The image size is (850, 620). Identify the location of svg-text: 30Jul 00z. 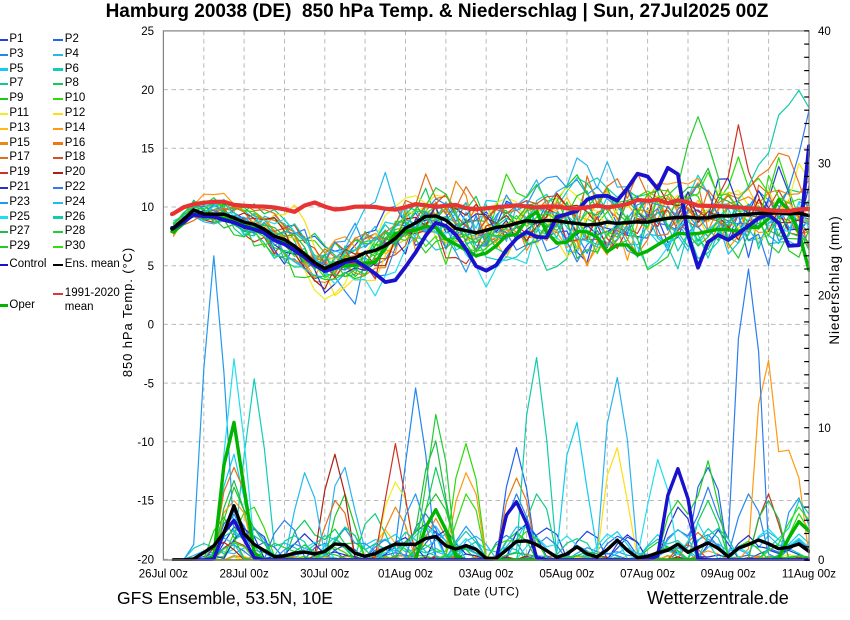
(324, 575).